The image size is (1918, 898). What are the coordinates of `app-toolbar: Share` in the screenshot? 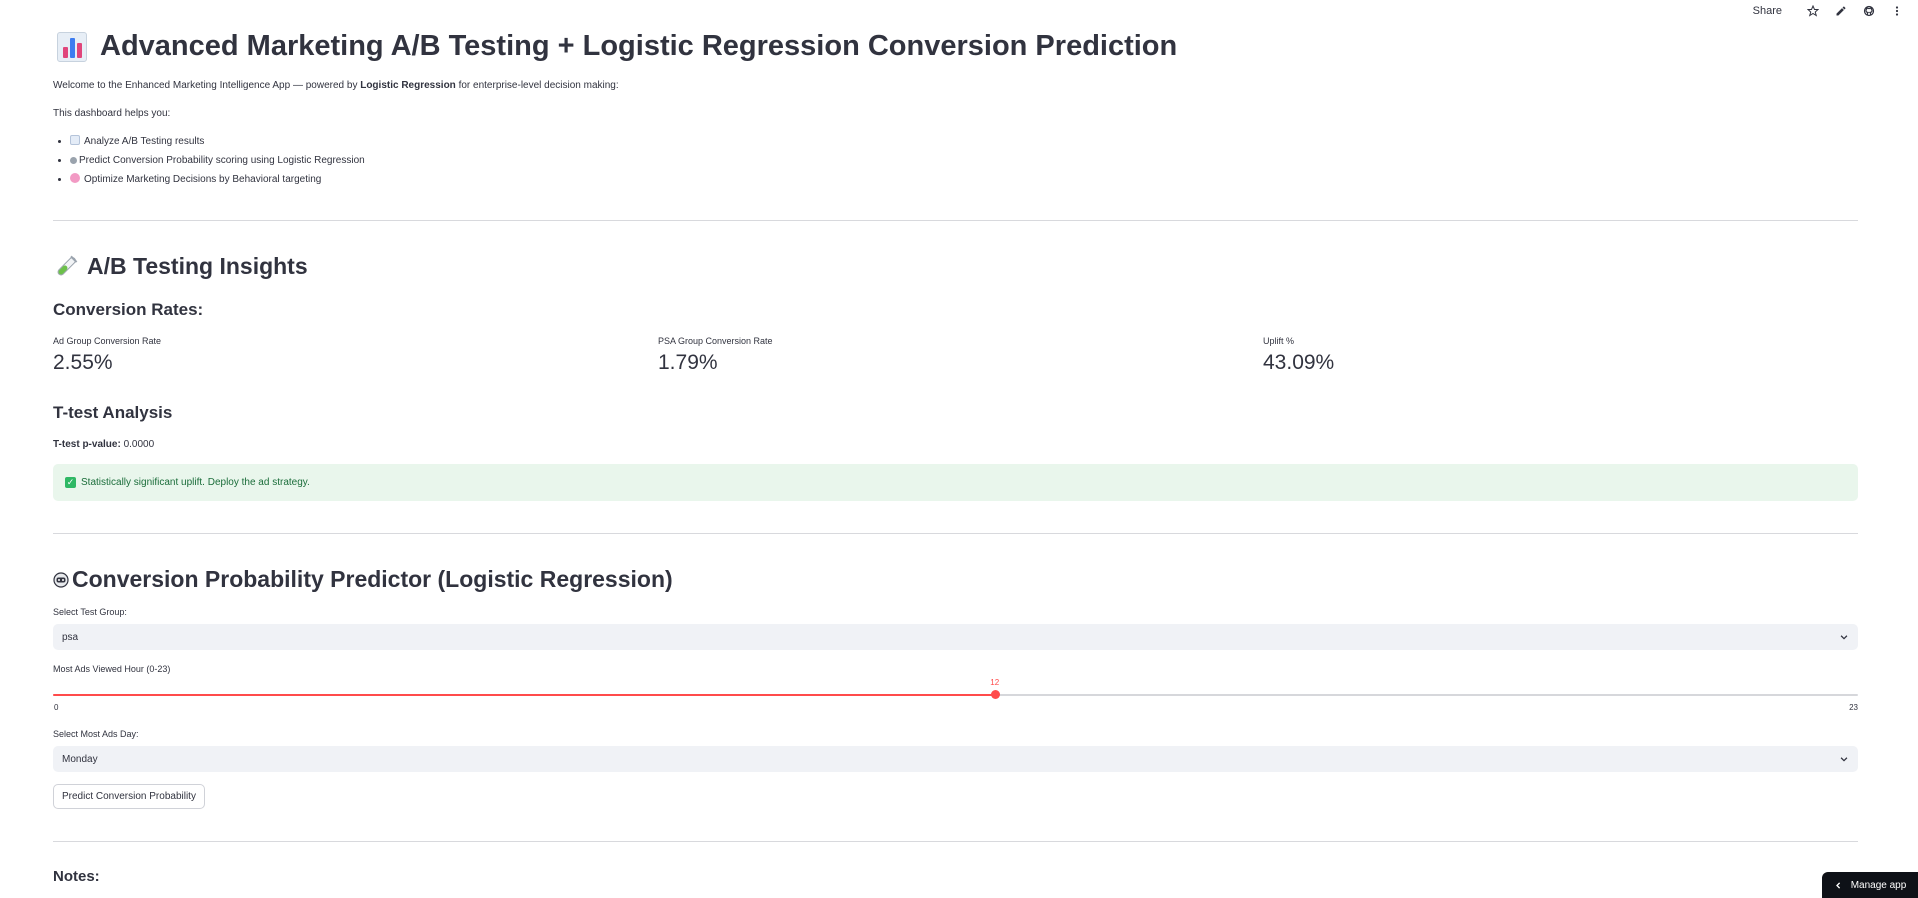 It's located at (1828, 11).